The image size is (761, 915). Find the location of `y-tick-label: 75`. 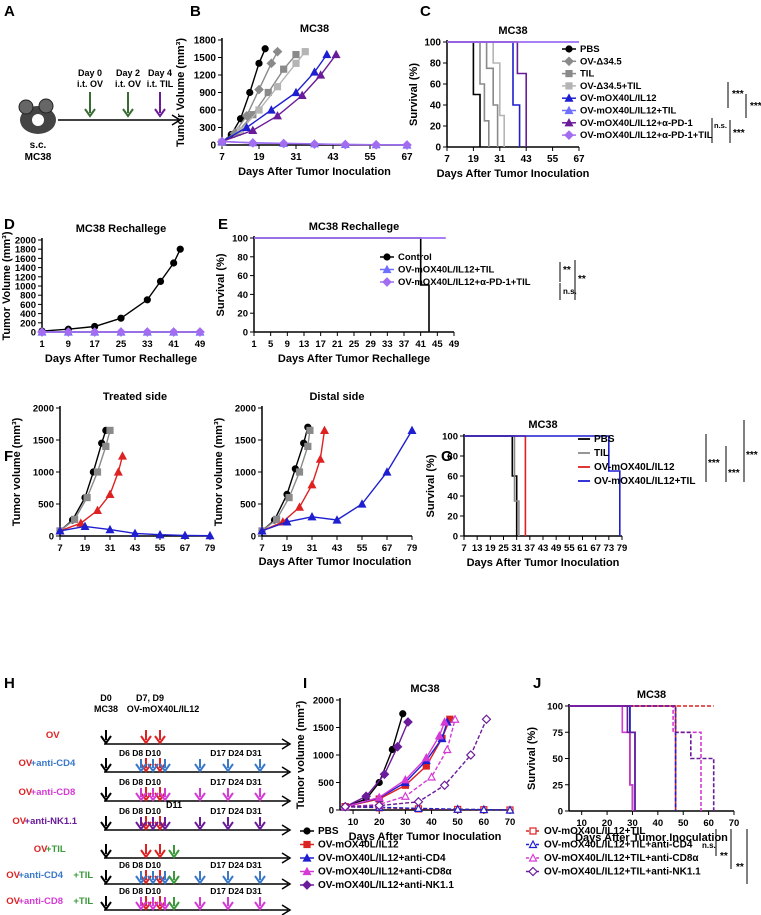

y-tick-label: 75 is located at coordinates (557, 733).